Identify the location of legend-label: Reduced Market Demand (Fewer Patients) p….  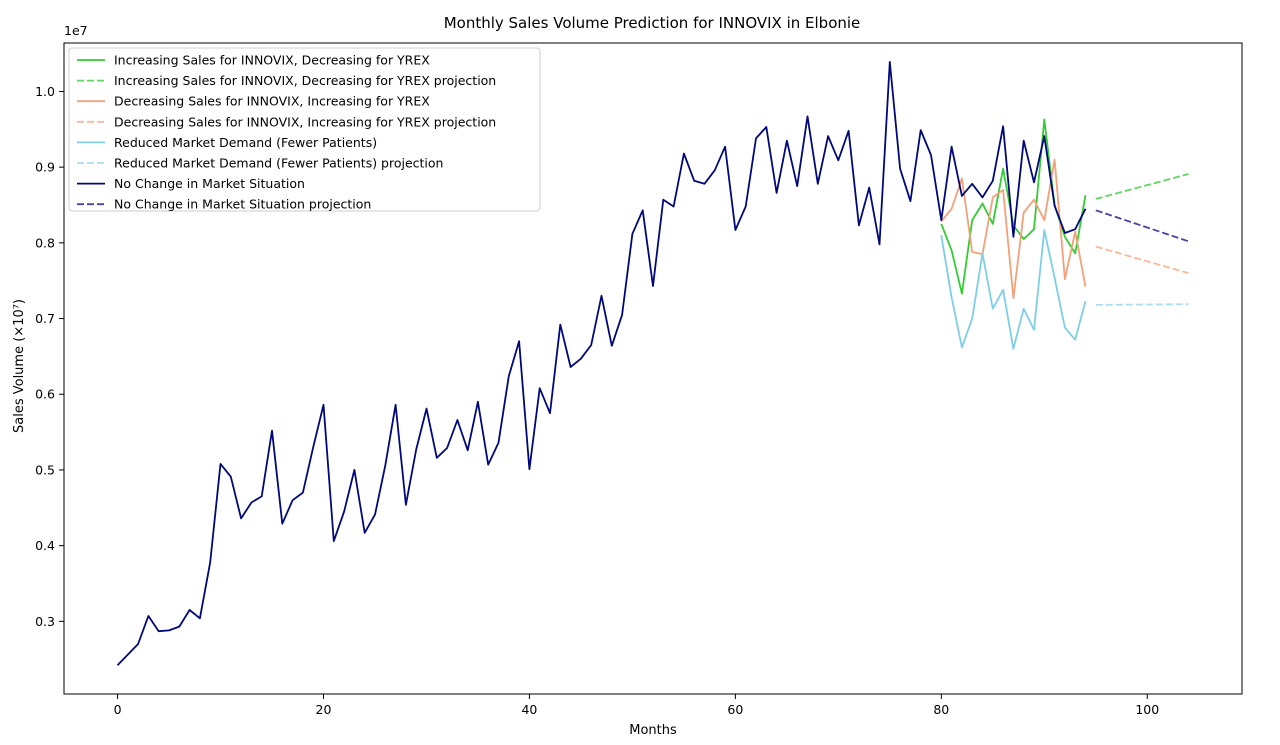
(278, 163).